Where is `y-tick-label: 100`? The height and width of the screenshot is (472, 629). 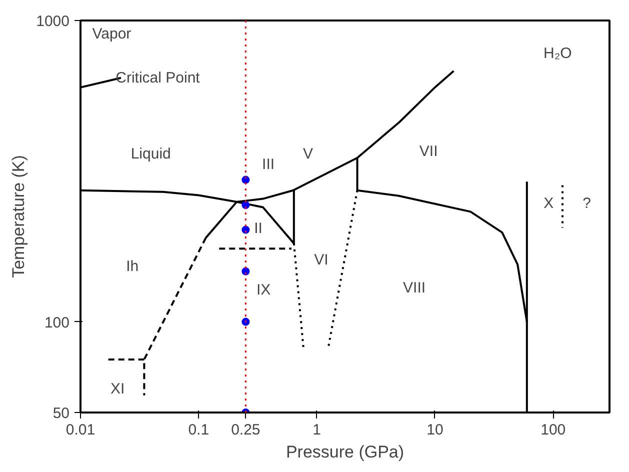 y-tick-label: 100 is located at coordinates (57, 323).